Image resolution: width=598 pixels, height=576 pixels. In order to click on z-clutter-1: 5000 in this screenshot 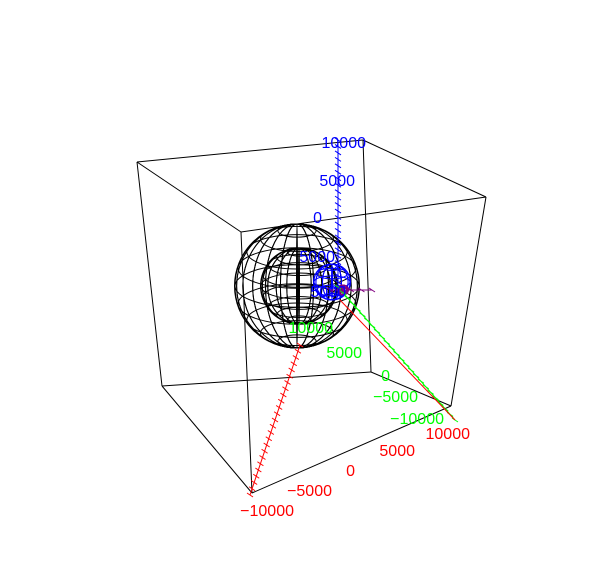, I will do `click(317, 257)`.